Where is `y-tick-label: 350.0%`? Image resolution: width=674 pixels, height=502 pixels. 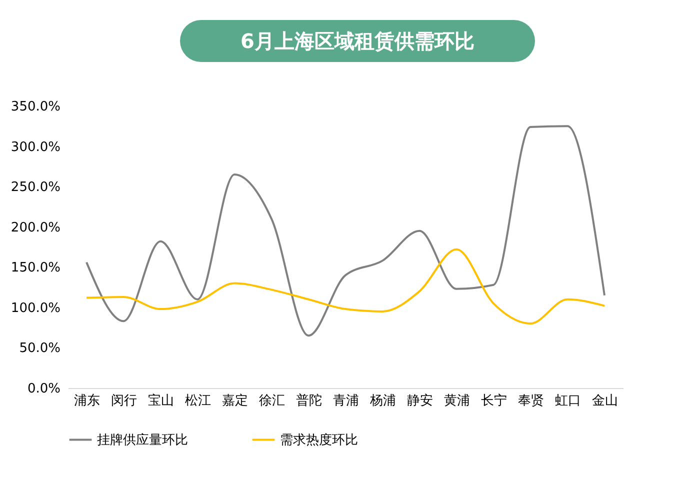
y-tick-label: 350.0% is located at coordinates (35, 107).